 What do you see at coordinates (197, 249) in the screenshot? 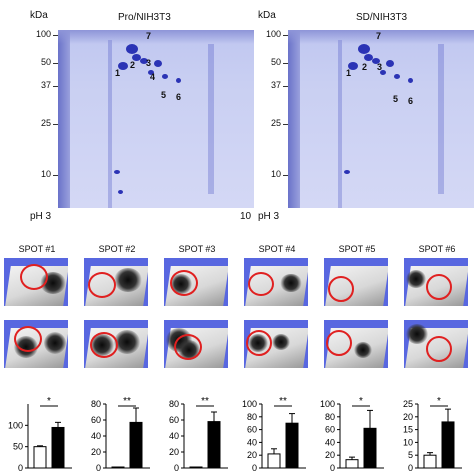
I see `spot-header-3: SPOT #3` at bounding box center [197, 249].